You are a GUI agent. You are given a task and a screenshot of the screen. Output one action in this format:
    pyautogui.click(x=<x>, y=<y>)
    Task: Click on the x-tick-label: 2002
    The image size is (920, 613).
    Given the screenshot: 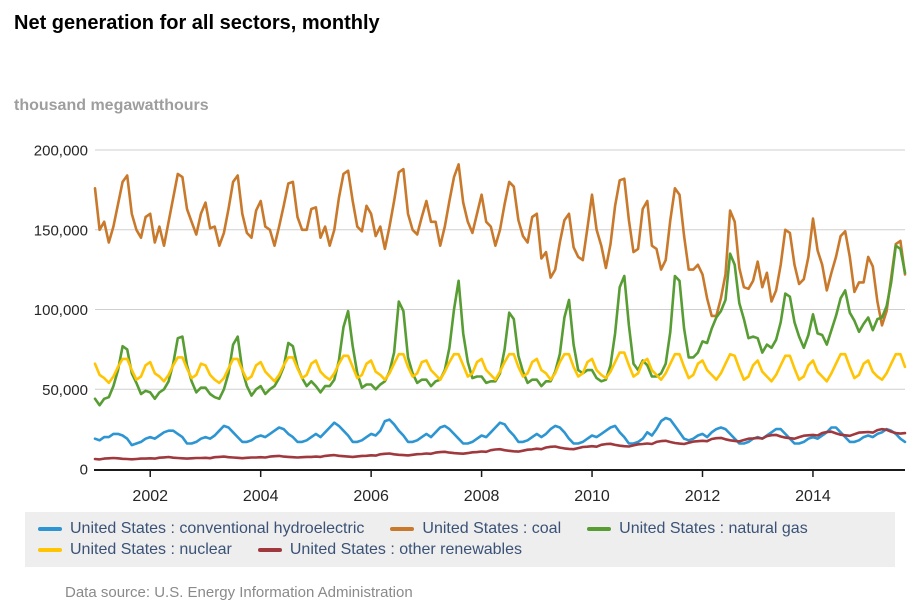 What is the action you would take?
    pyautogui.click(x=150, y=496)
    